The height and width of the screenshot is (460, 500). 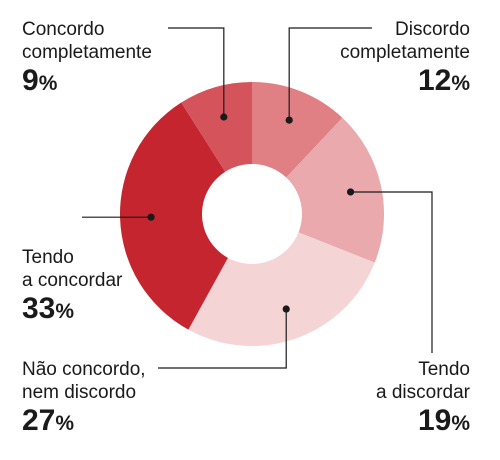 What do you see at coordinates (48, 420) in the screenshot?
I see `value-label: 27%` at bounding box center [48, 420].